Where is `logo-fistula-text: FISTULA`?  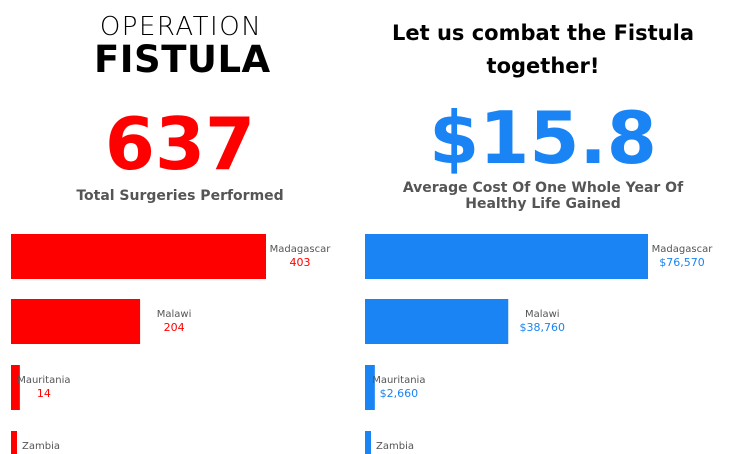 logo-fistula-text: FISTULA is located at coordinates (182, 59).